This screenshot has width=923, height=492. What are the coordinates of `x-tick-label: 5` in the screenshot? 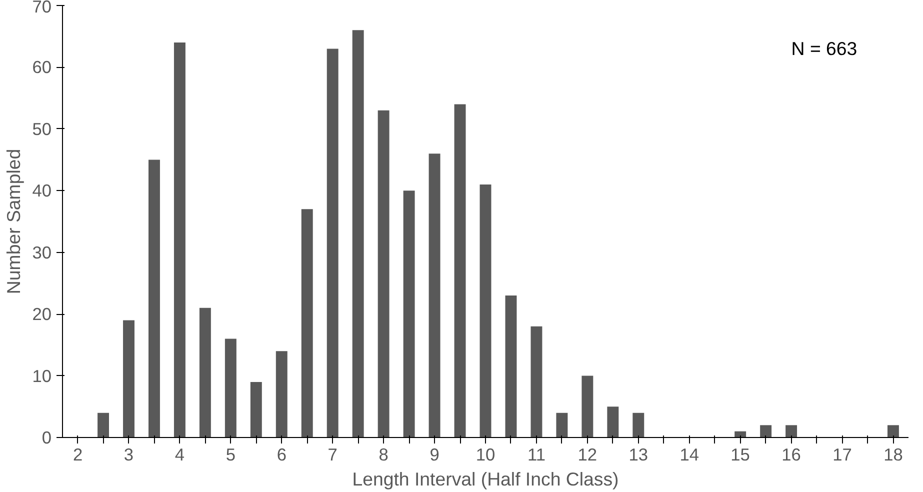 It's located at (231, 454).